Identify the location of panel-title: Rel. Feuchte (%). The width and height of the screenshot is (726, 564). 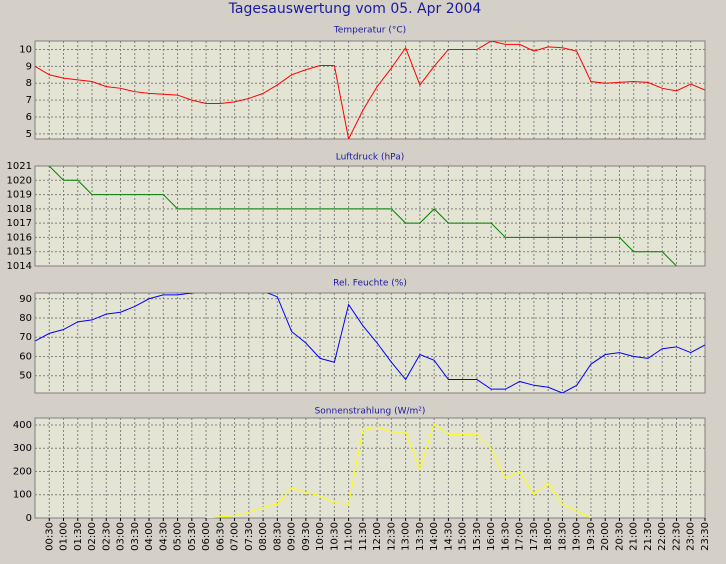
(370, 284).